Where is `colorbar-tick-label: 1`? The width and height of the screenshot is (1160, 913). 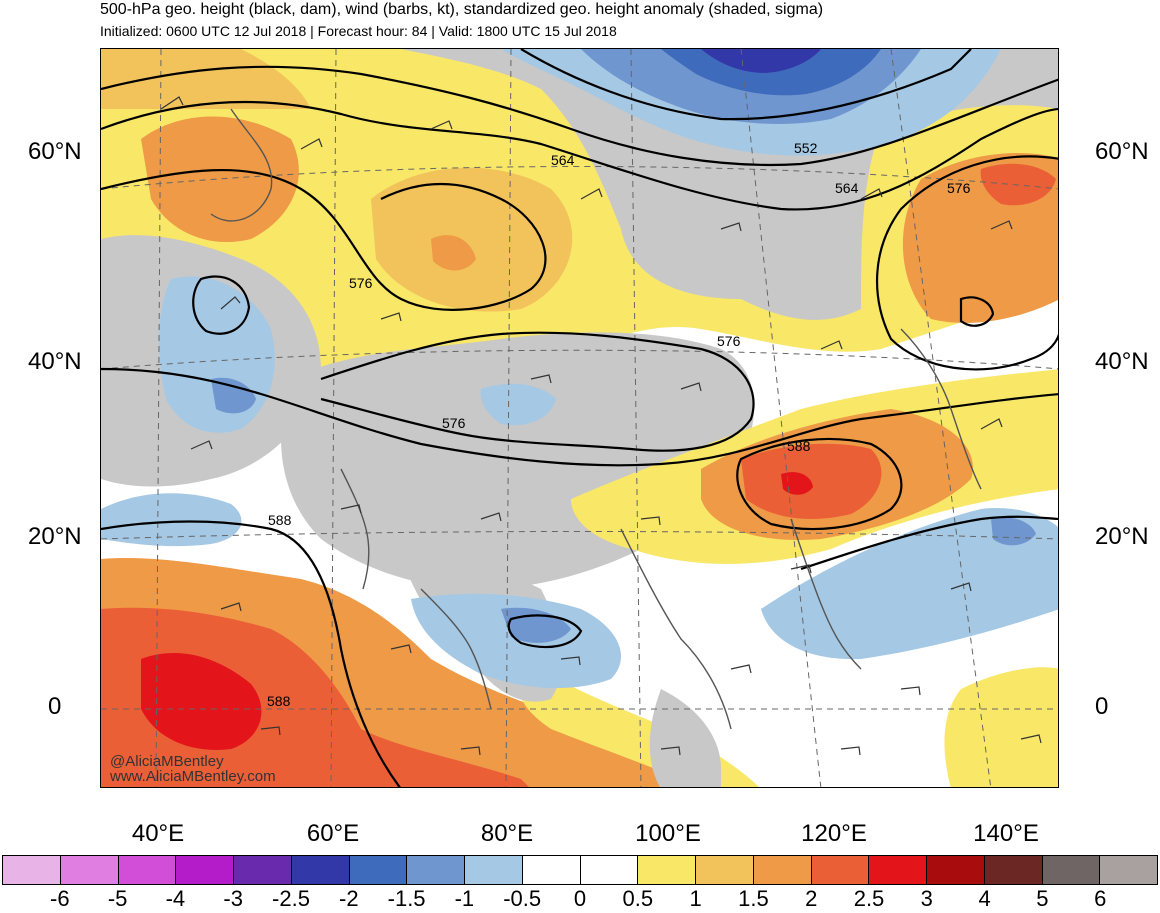
colorbar-tick-label: 1 is located at coordinates (695, 898).